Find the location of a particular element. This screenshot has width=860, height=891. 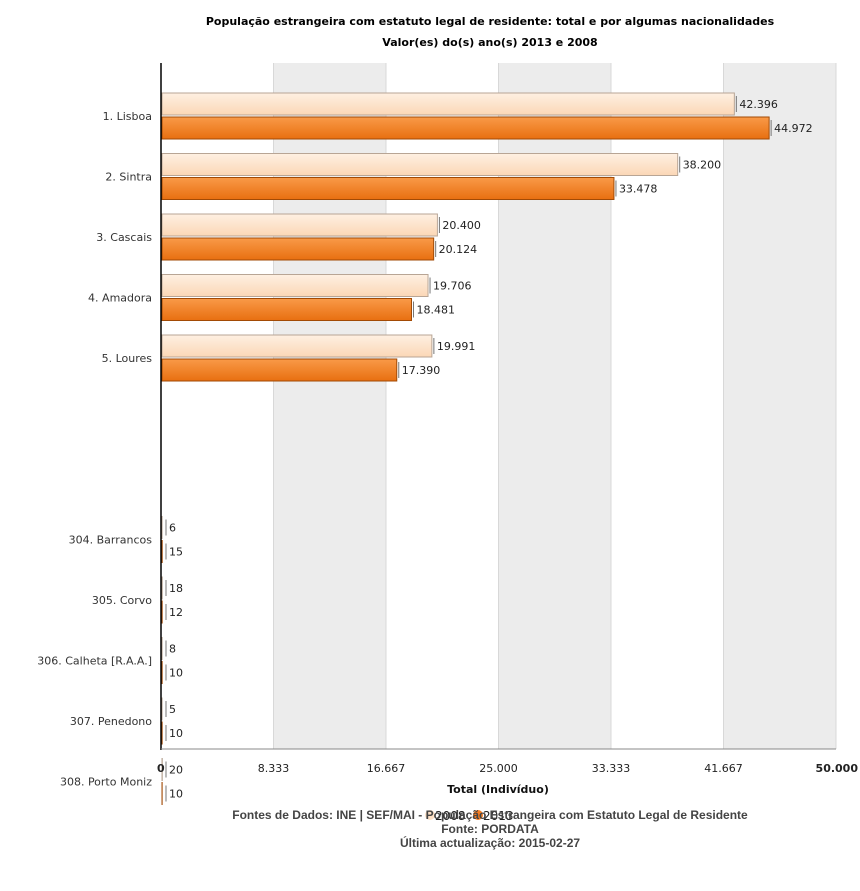

category-label: 304. Barrancos is located at coordinates (111, 540).